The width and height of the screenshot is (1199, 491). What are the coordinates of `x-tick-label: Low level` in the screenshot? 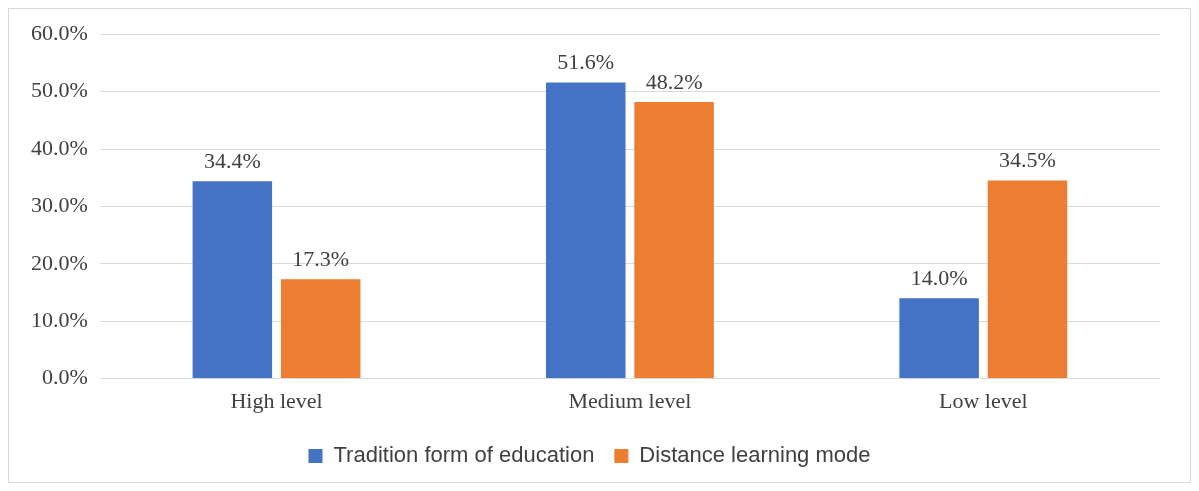 It's located at (983, 400).